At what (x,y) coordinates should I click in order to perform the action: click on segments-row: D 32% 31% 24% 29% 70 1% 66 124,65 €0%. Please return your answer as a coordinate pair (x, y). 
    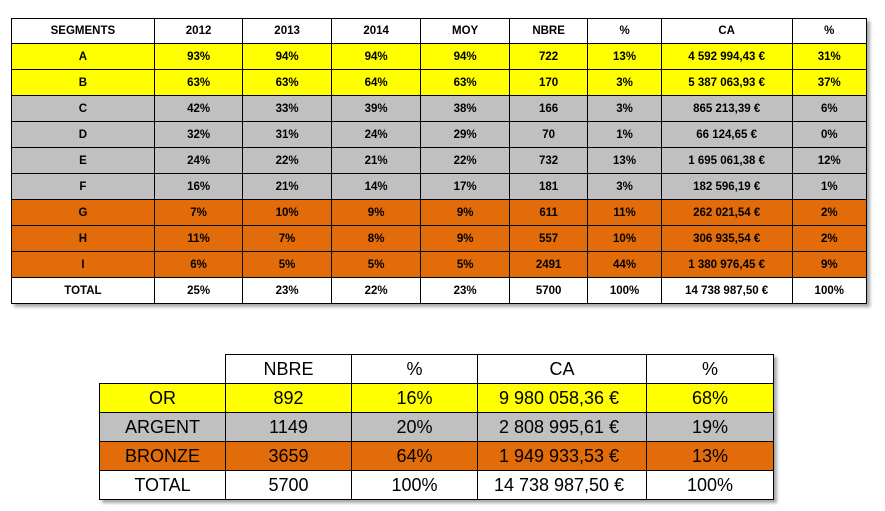
    Looking at the image, I should click on (439, 134).